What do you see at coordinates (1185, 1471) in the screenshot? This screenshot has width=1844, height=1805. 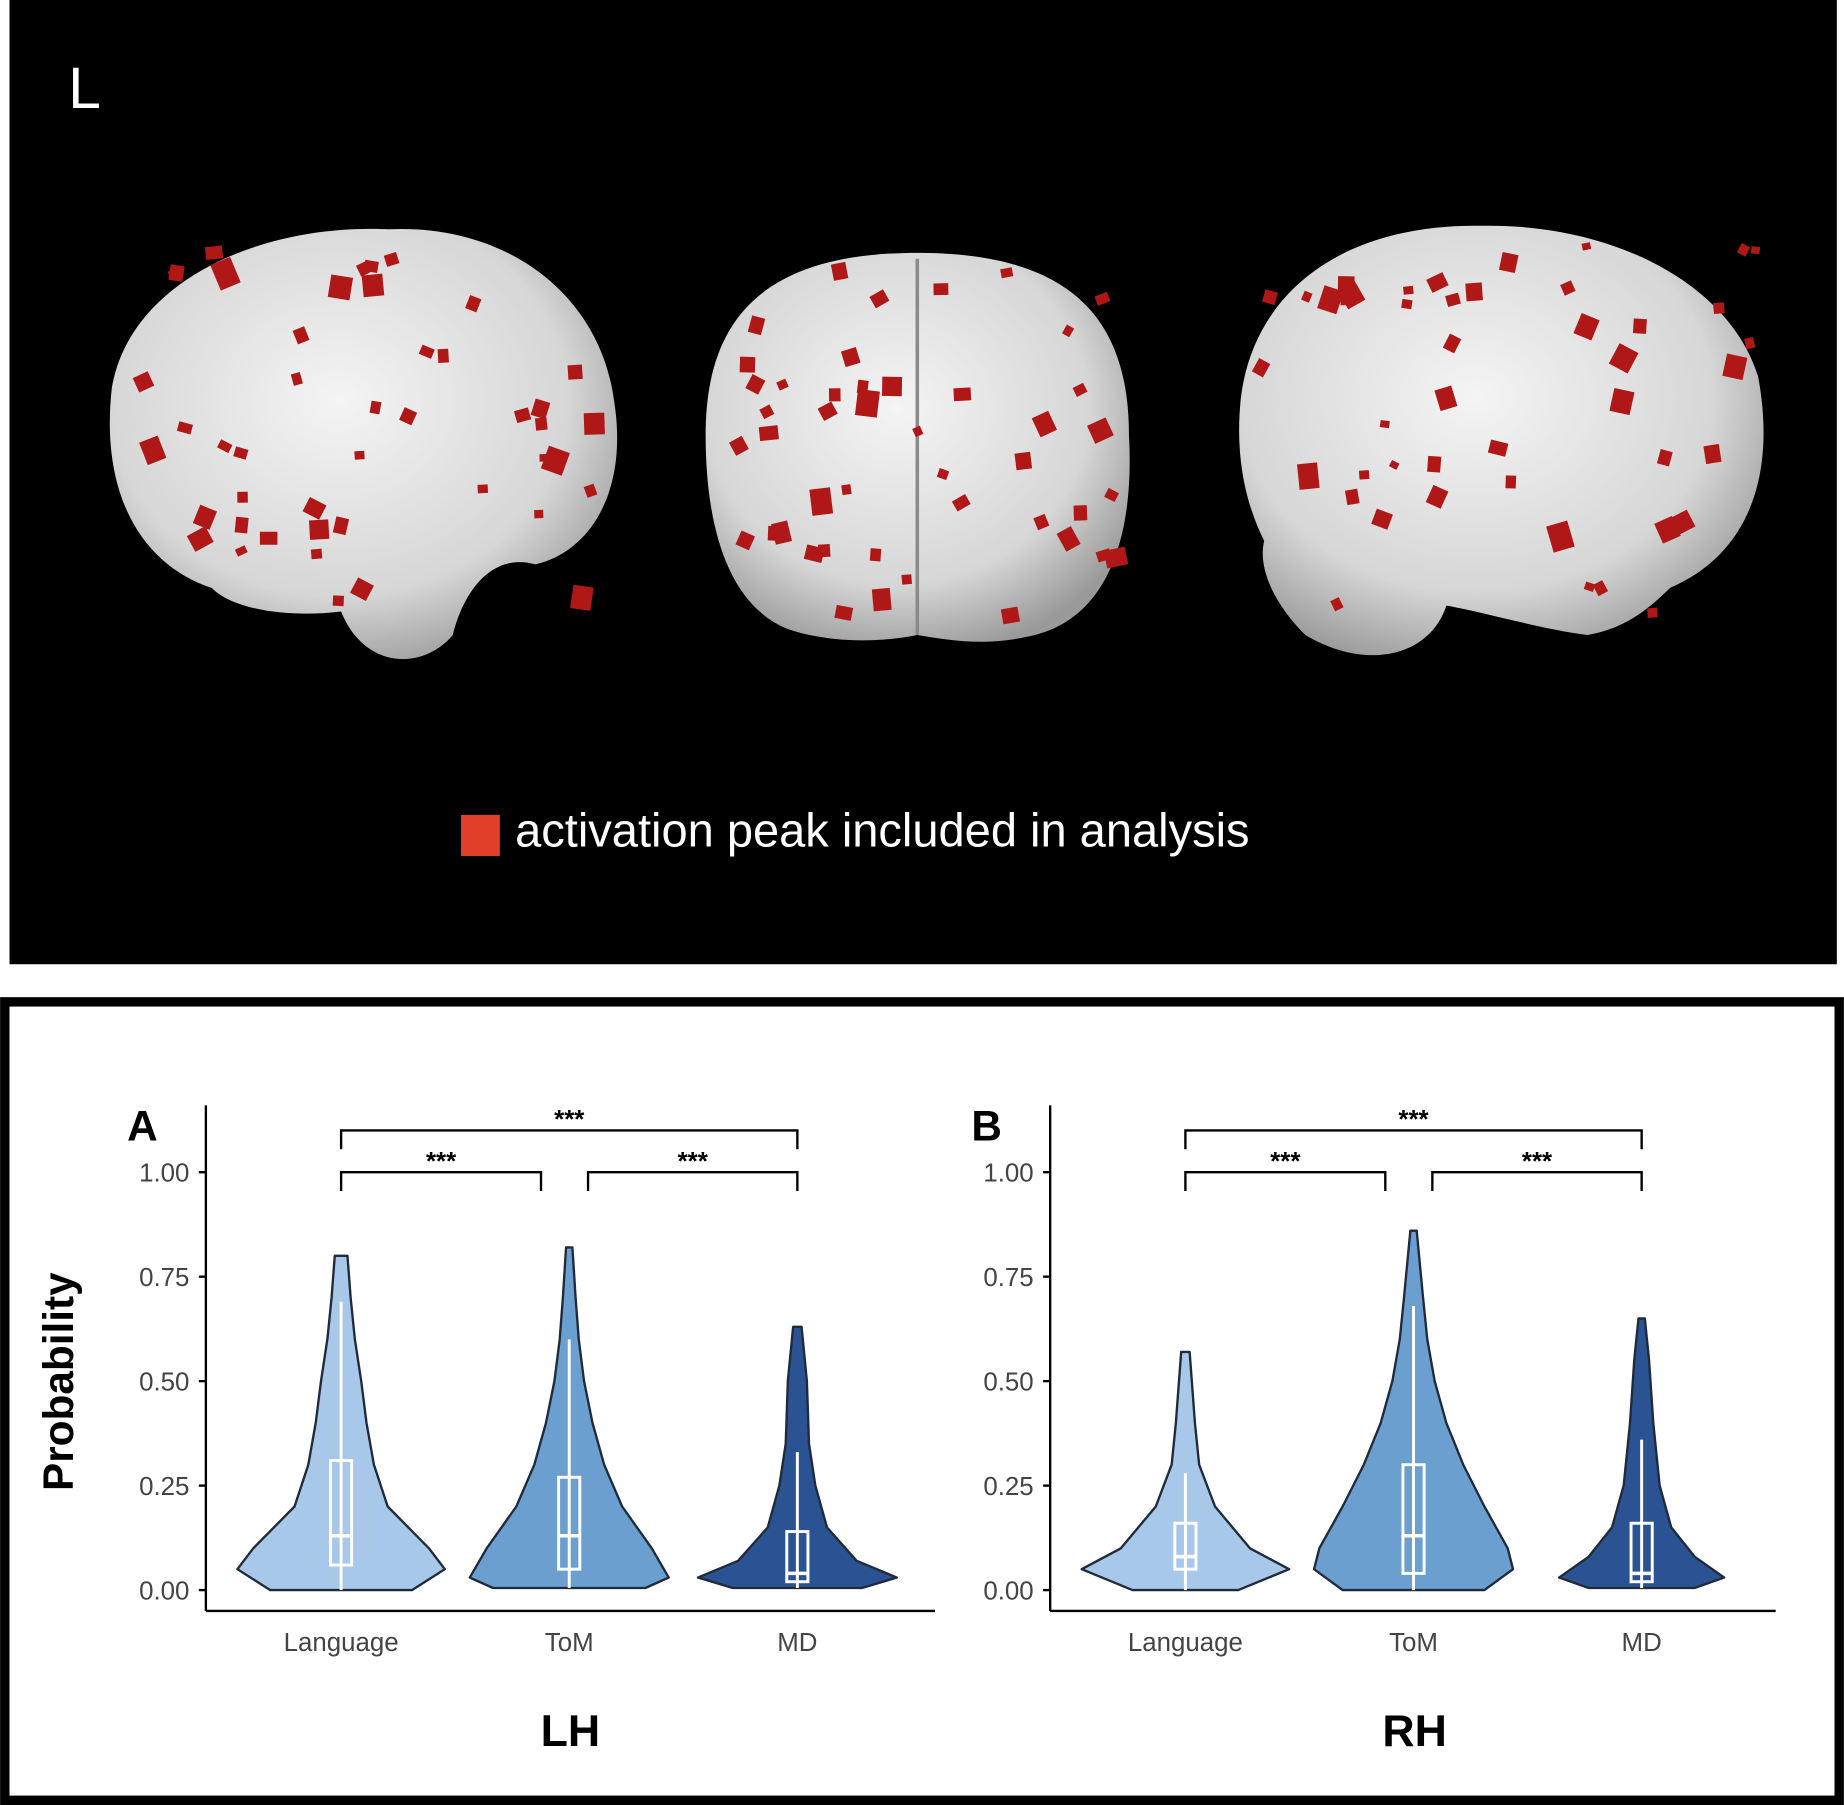 I see `violin` at bounding box center [1185, 1471].